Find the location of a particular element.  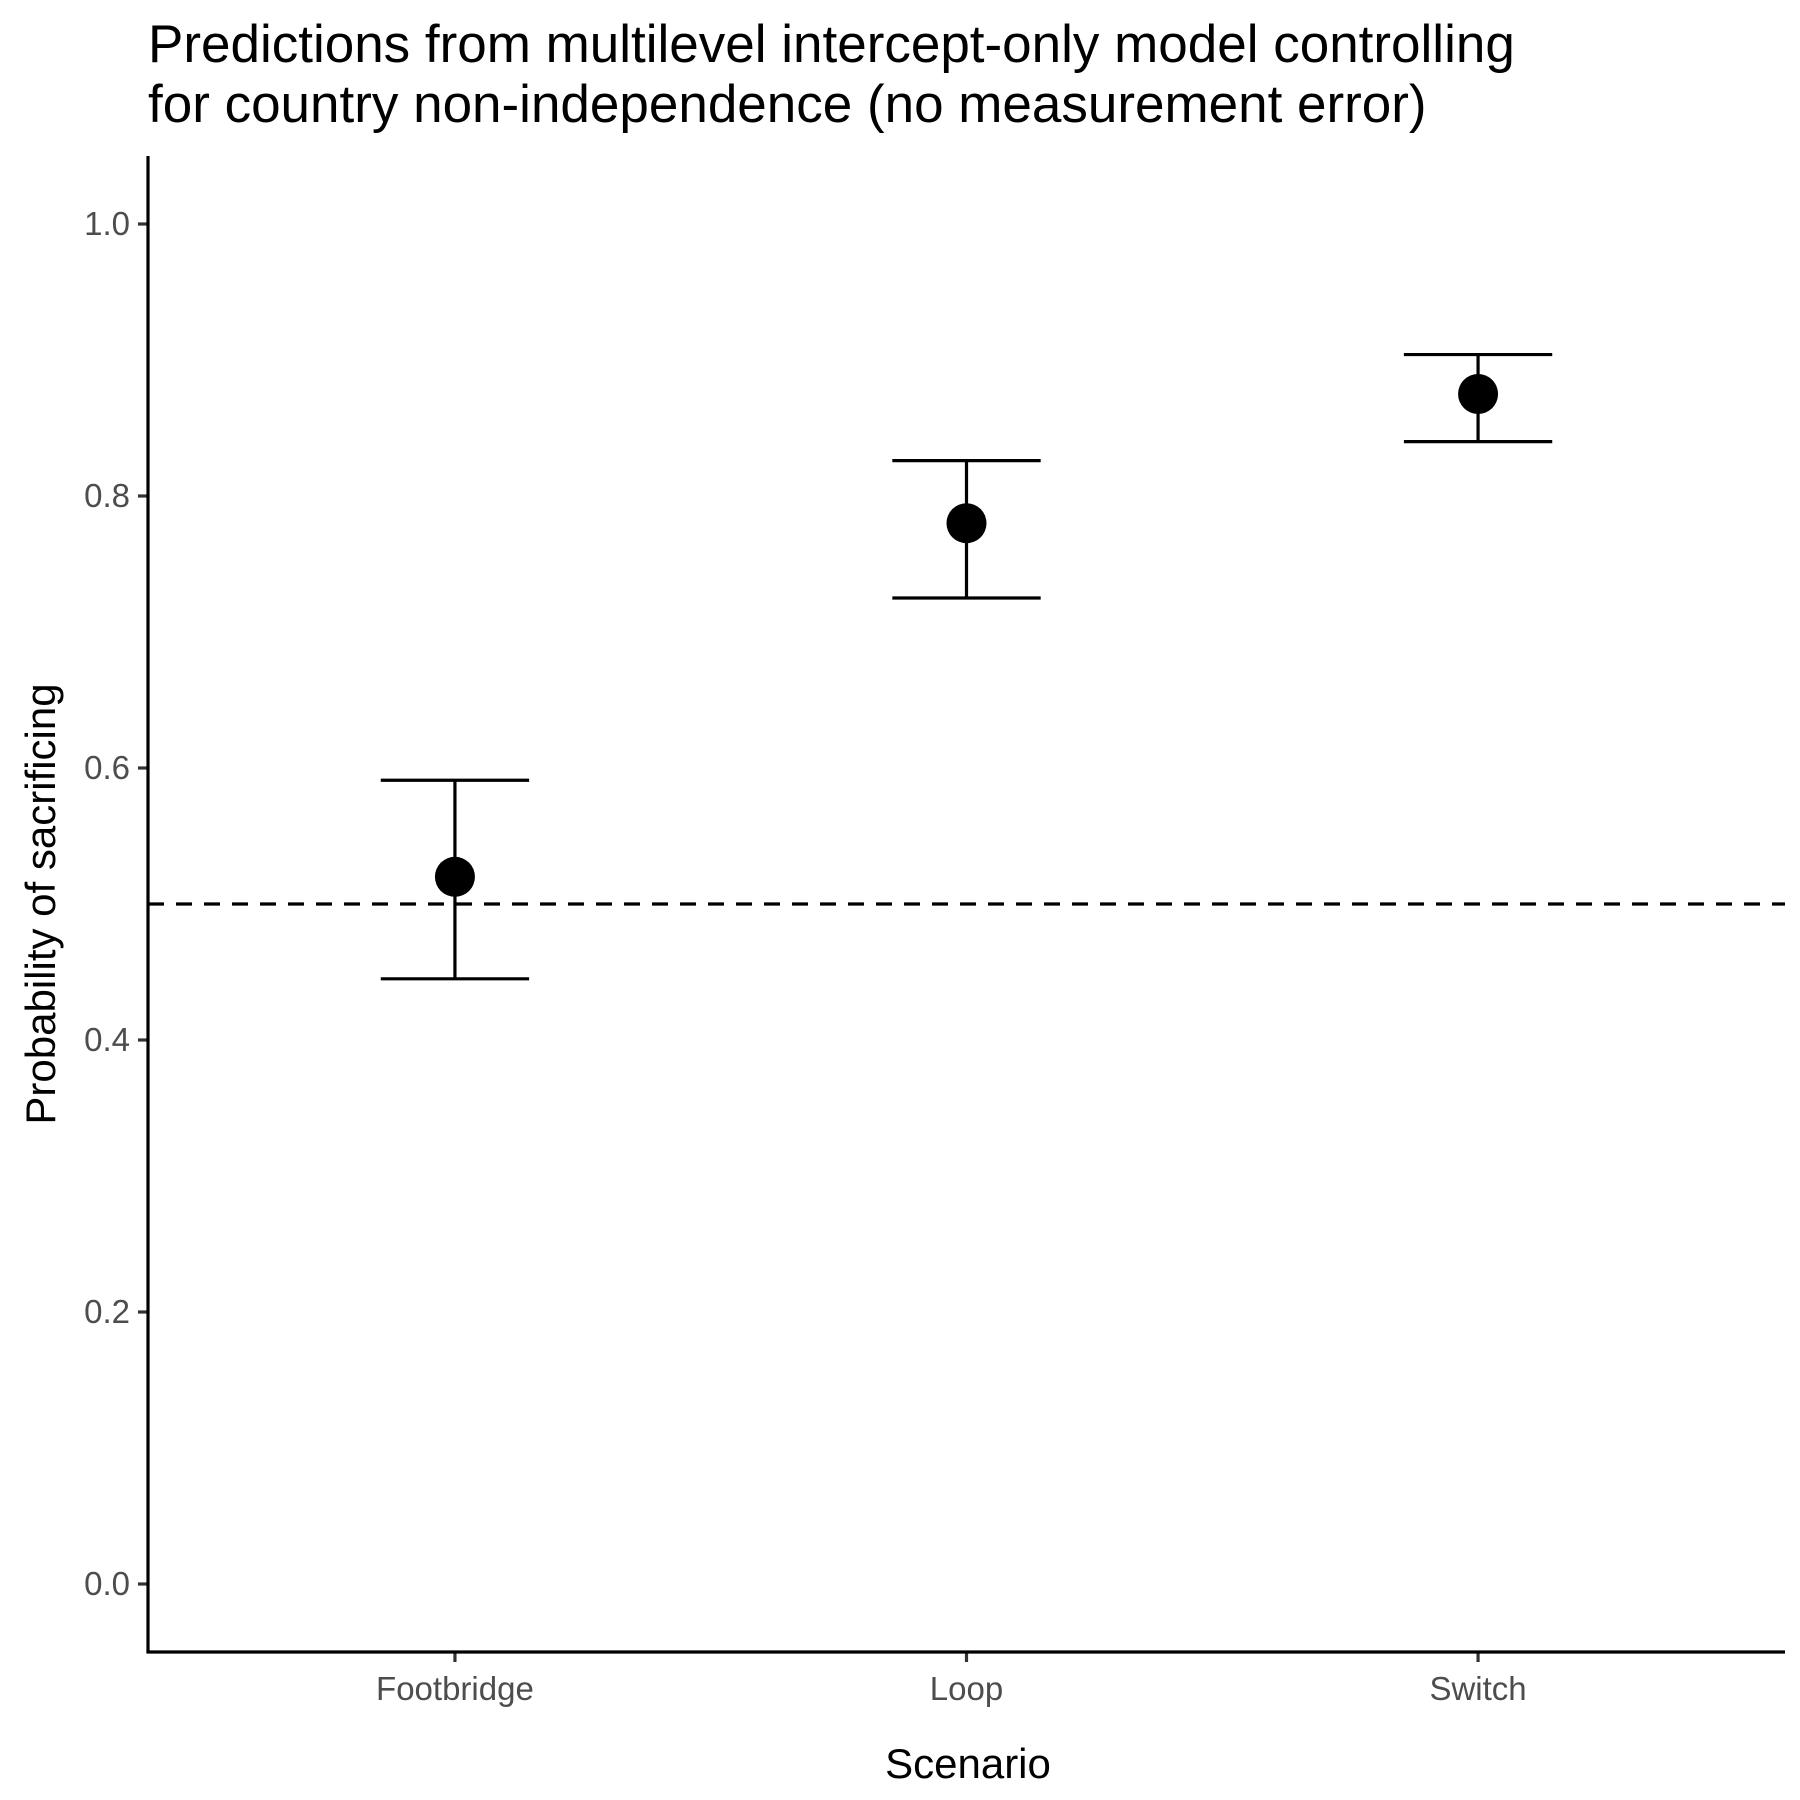

y-tick-label: 0.4 is located at coordinates (107, 1039).